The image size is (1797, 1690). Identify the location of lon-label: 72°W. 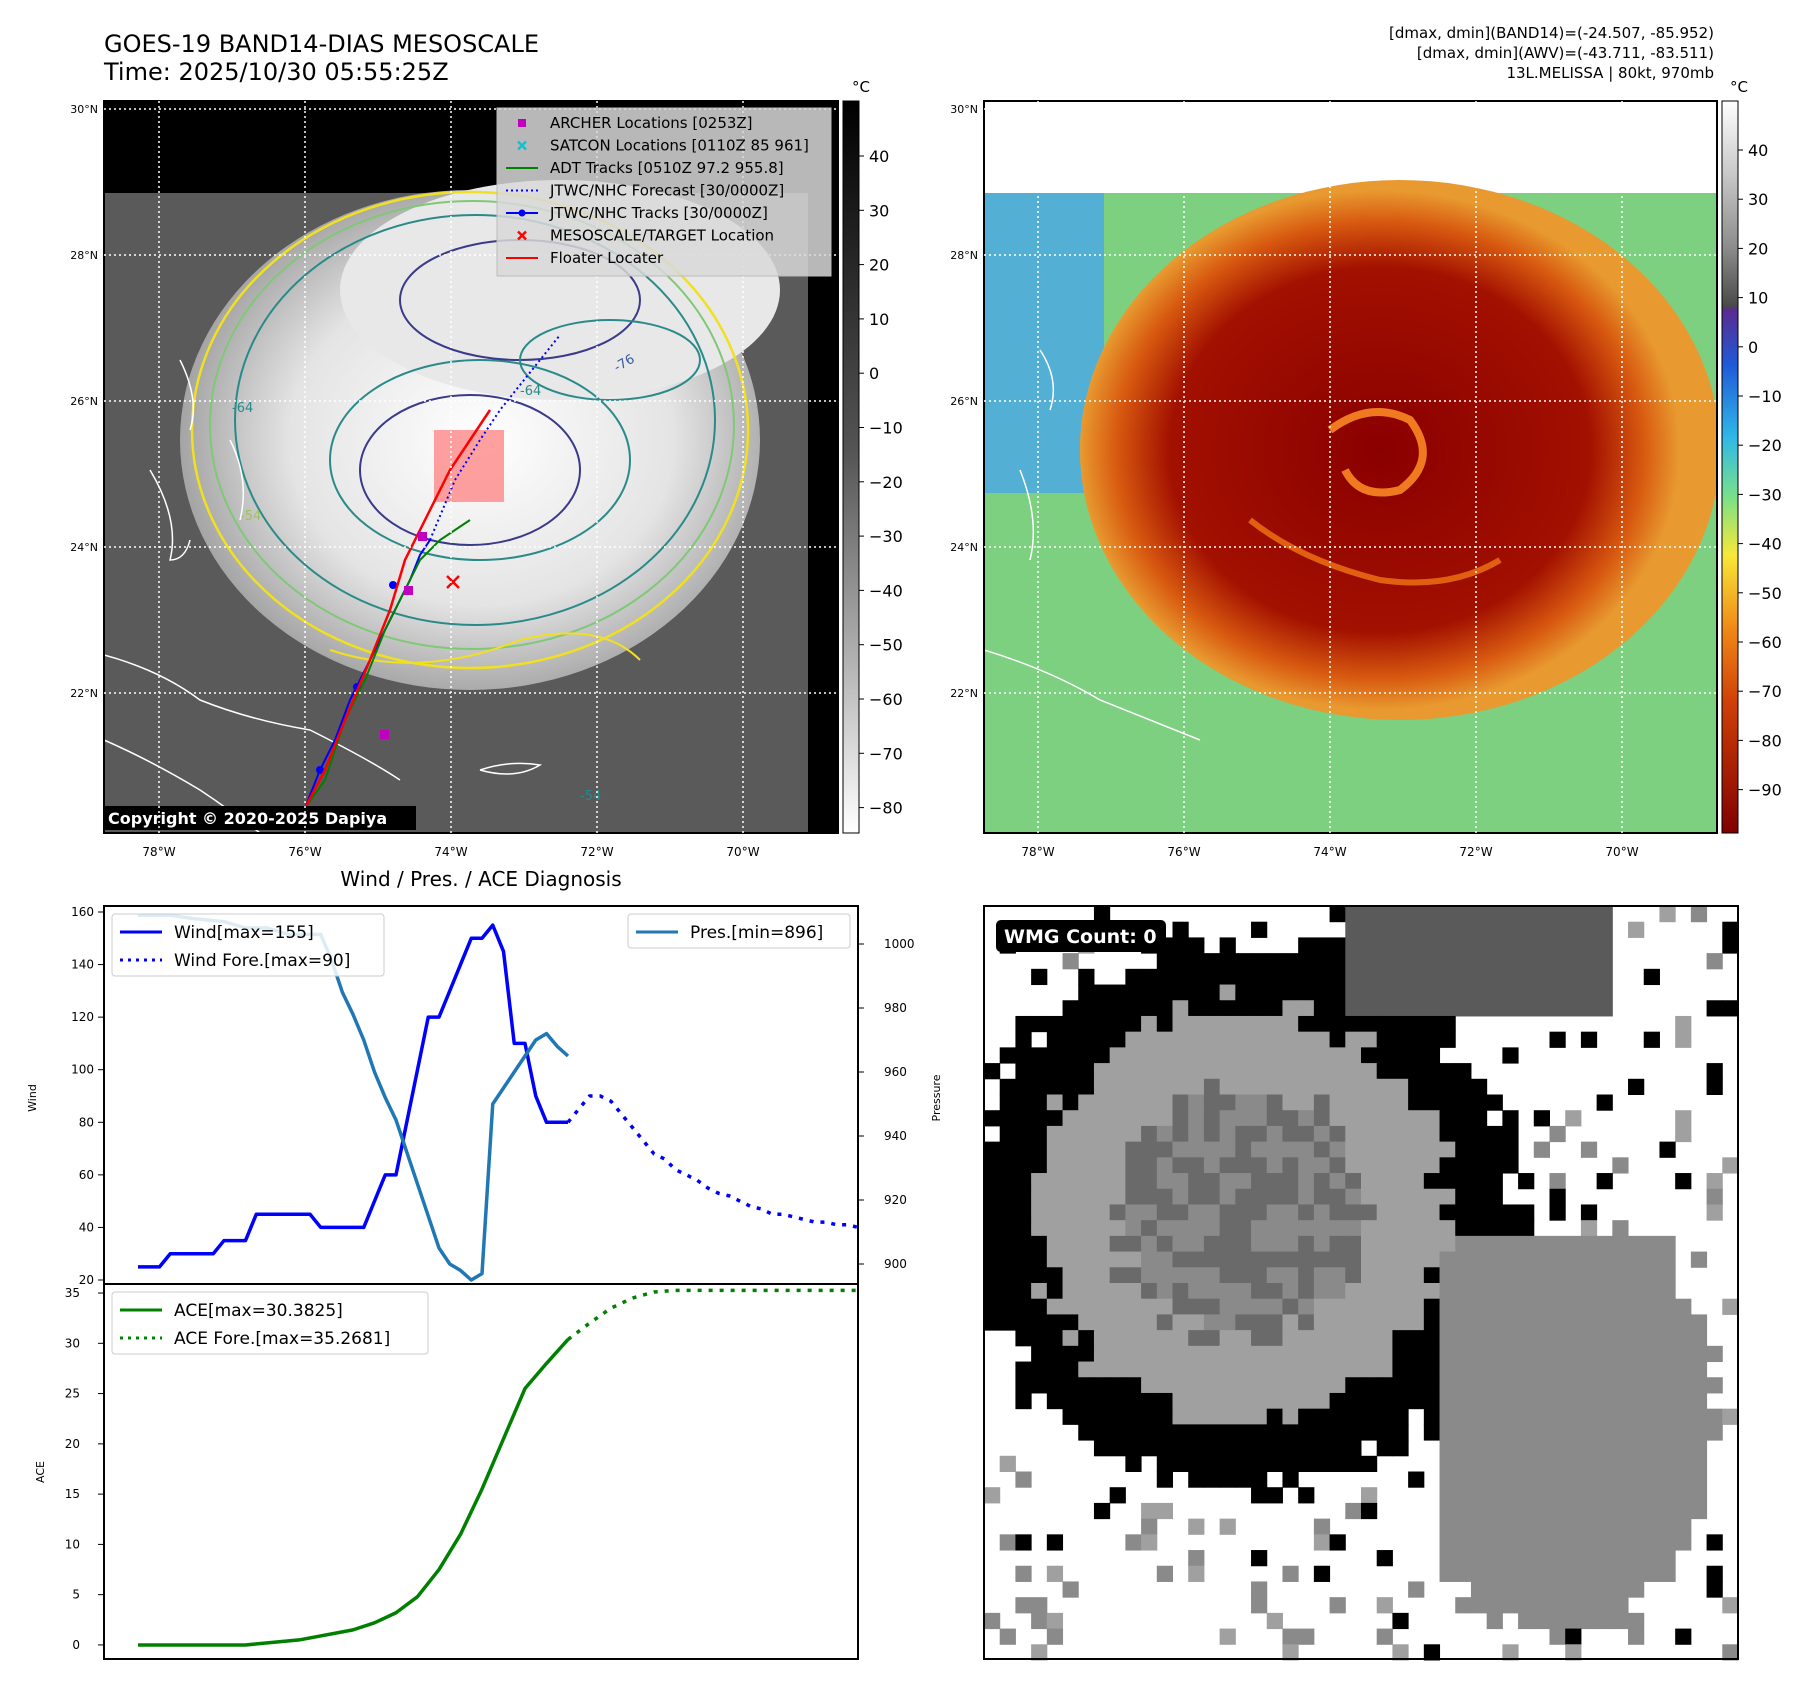
(1475, 852).